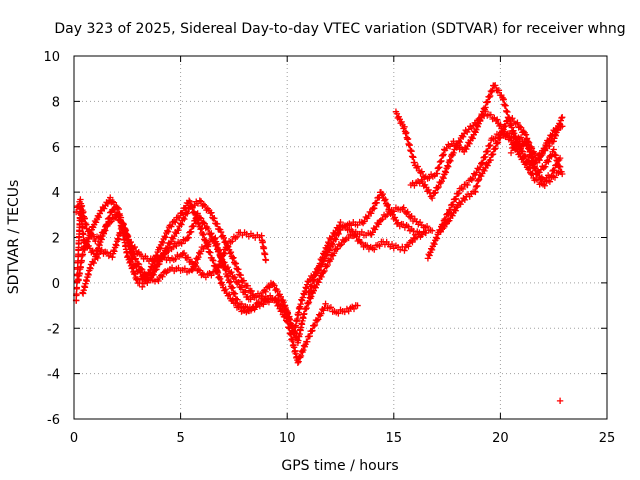 The width and height of the screenshot is (640, 480). What do you see at coordinates (500, 438) in the screenshot?
I see `x-tick-label: 20` at bounding box center [500, 438].